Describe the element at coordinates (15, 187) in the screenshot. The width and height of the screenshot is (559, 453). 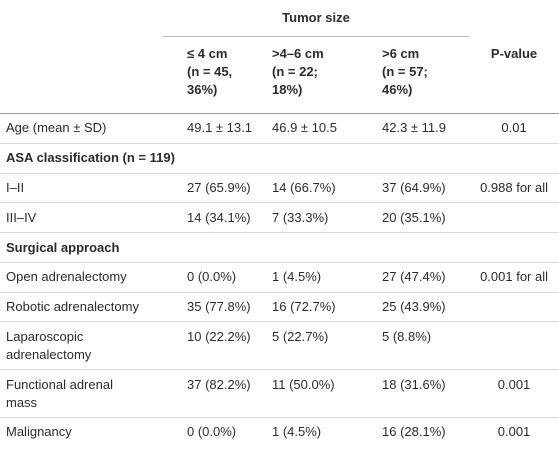
I see `row-label-line: I–II` at that location.